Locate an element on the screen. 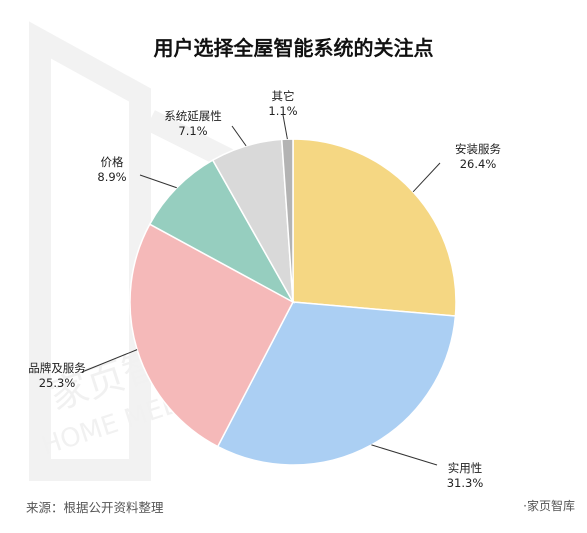  slice-label-6: 其它 is located at coordinates (283, 96).